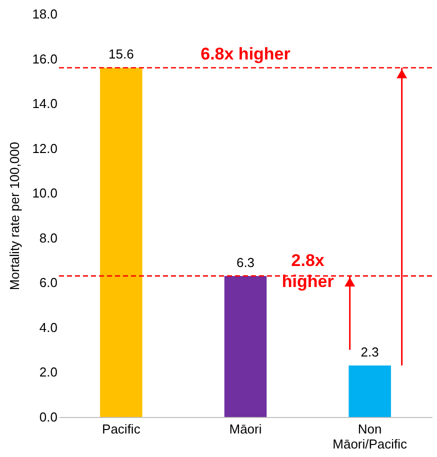 The height and width of the screenshot is (457, 437). What do you see at coordinates (45, 193) in the screenshot?
I see `y-tick-label: 10.0` at bounding box center [45, 193].